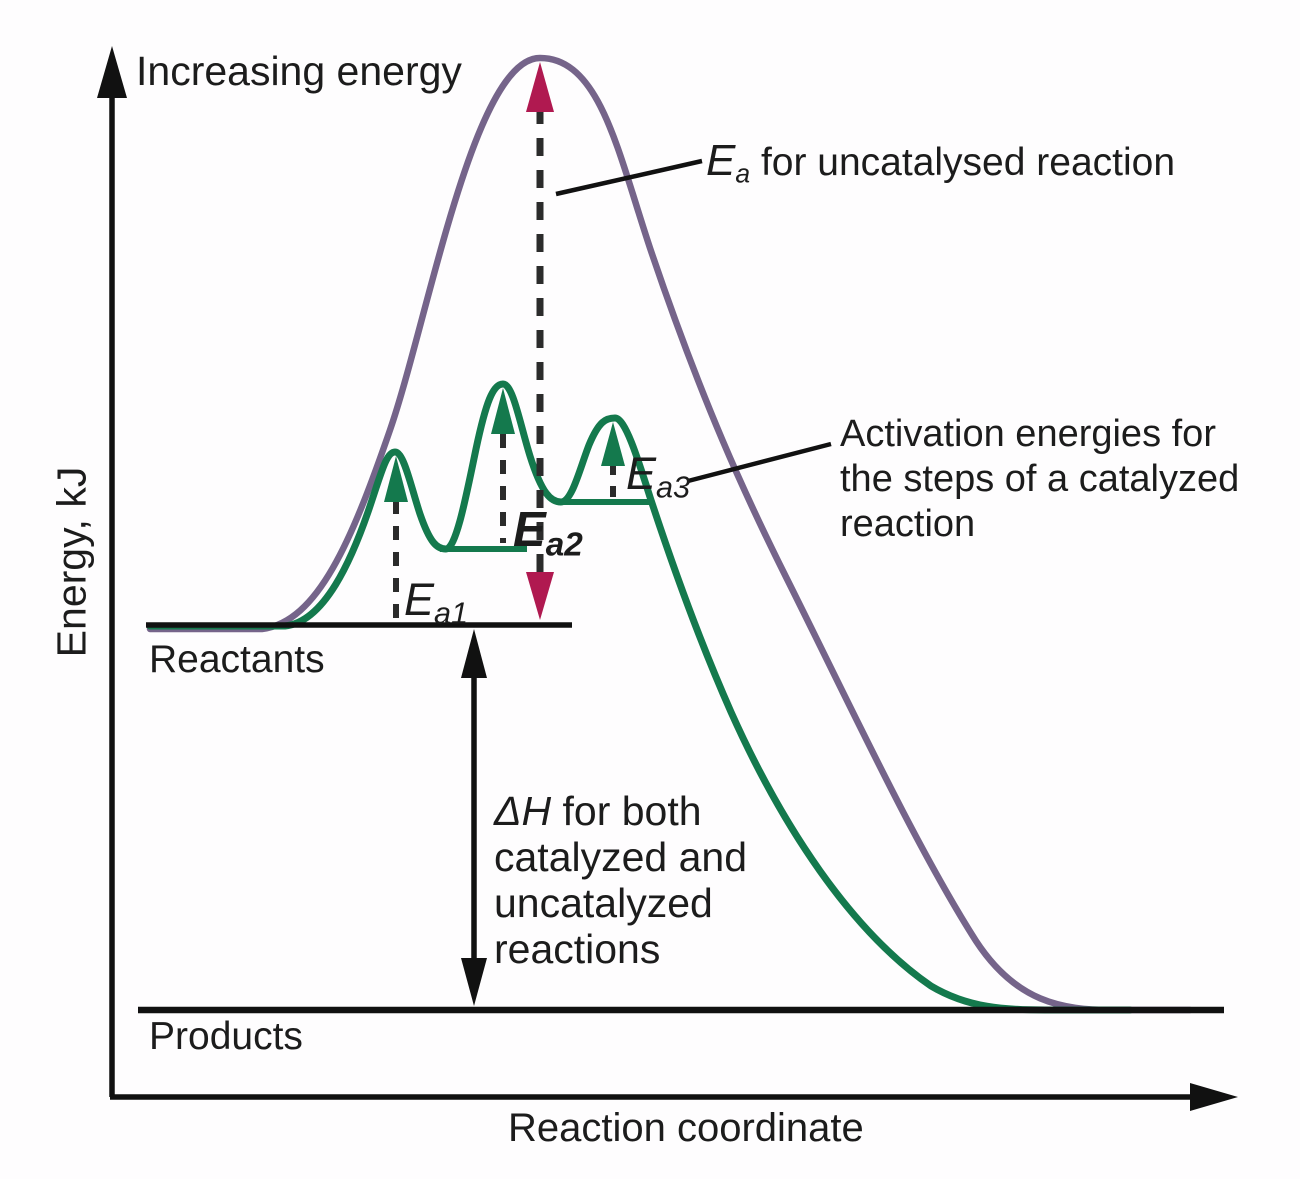 The width and height of the screenshot is (1300, 1179). I want to click on delta-h-line1-rest: for both, so click(626, 811).